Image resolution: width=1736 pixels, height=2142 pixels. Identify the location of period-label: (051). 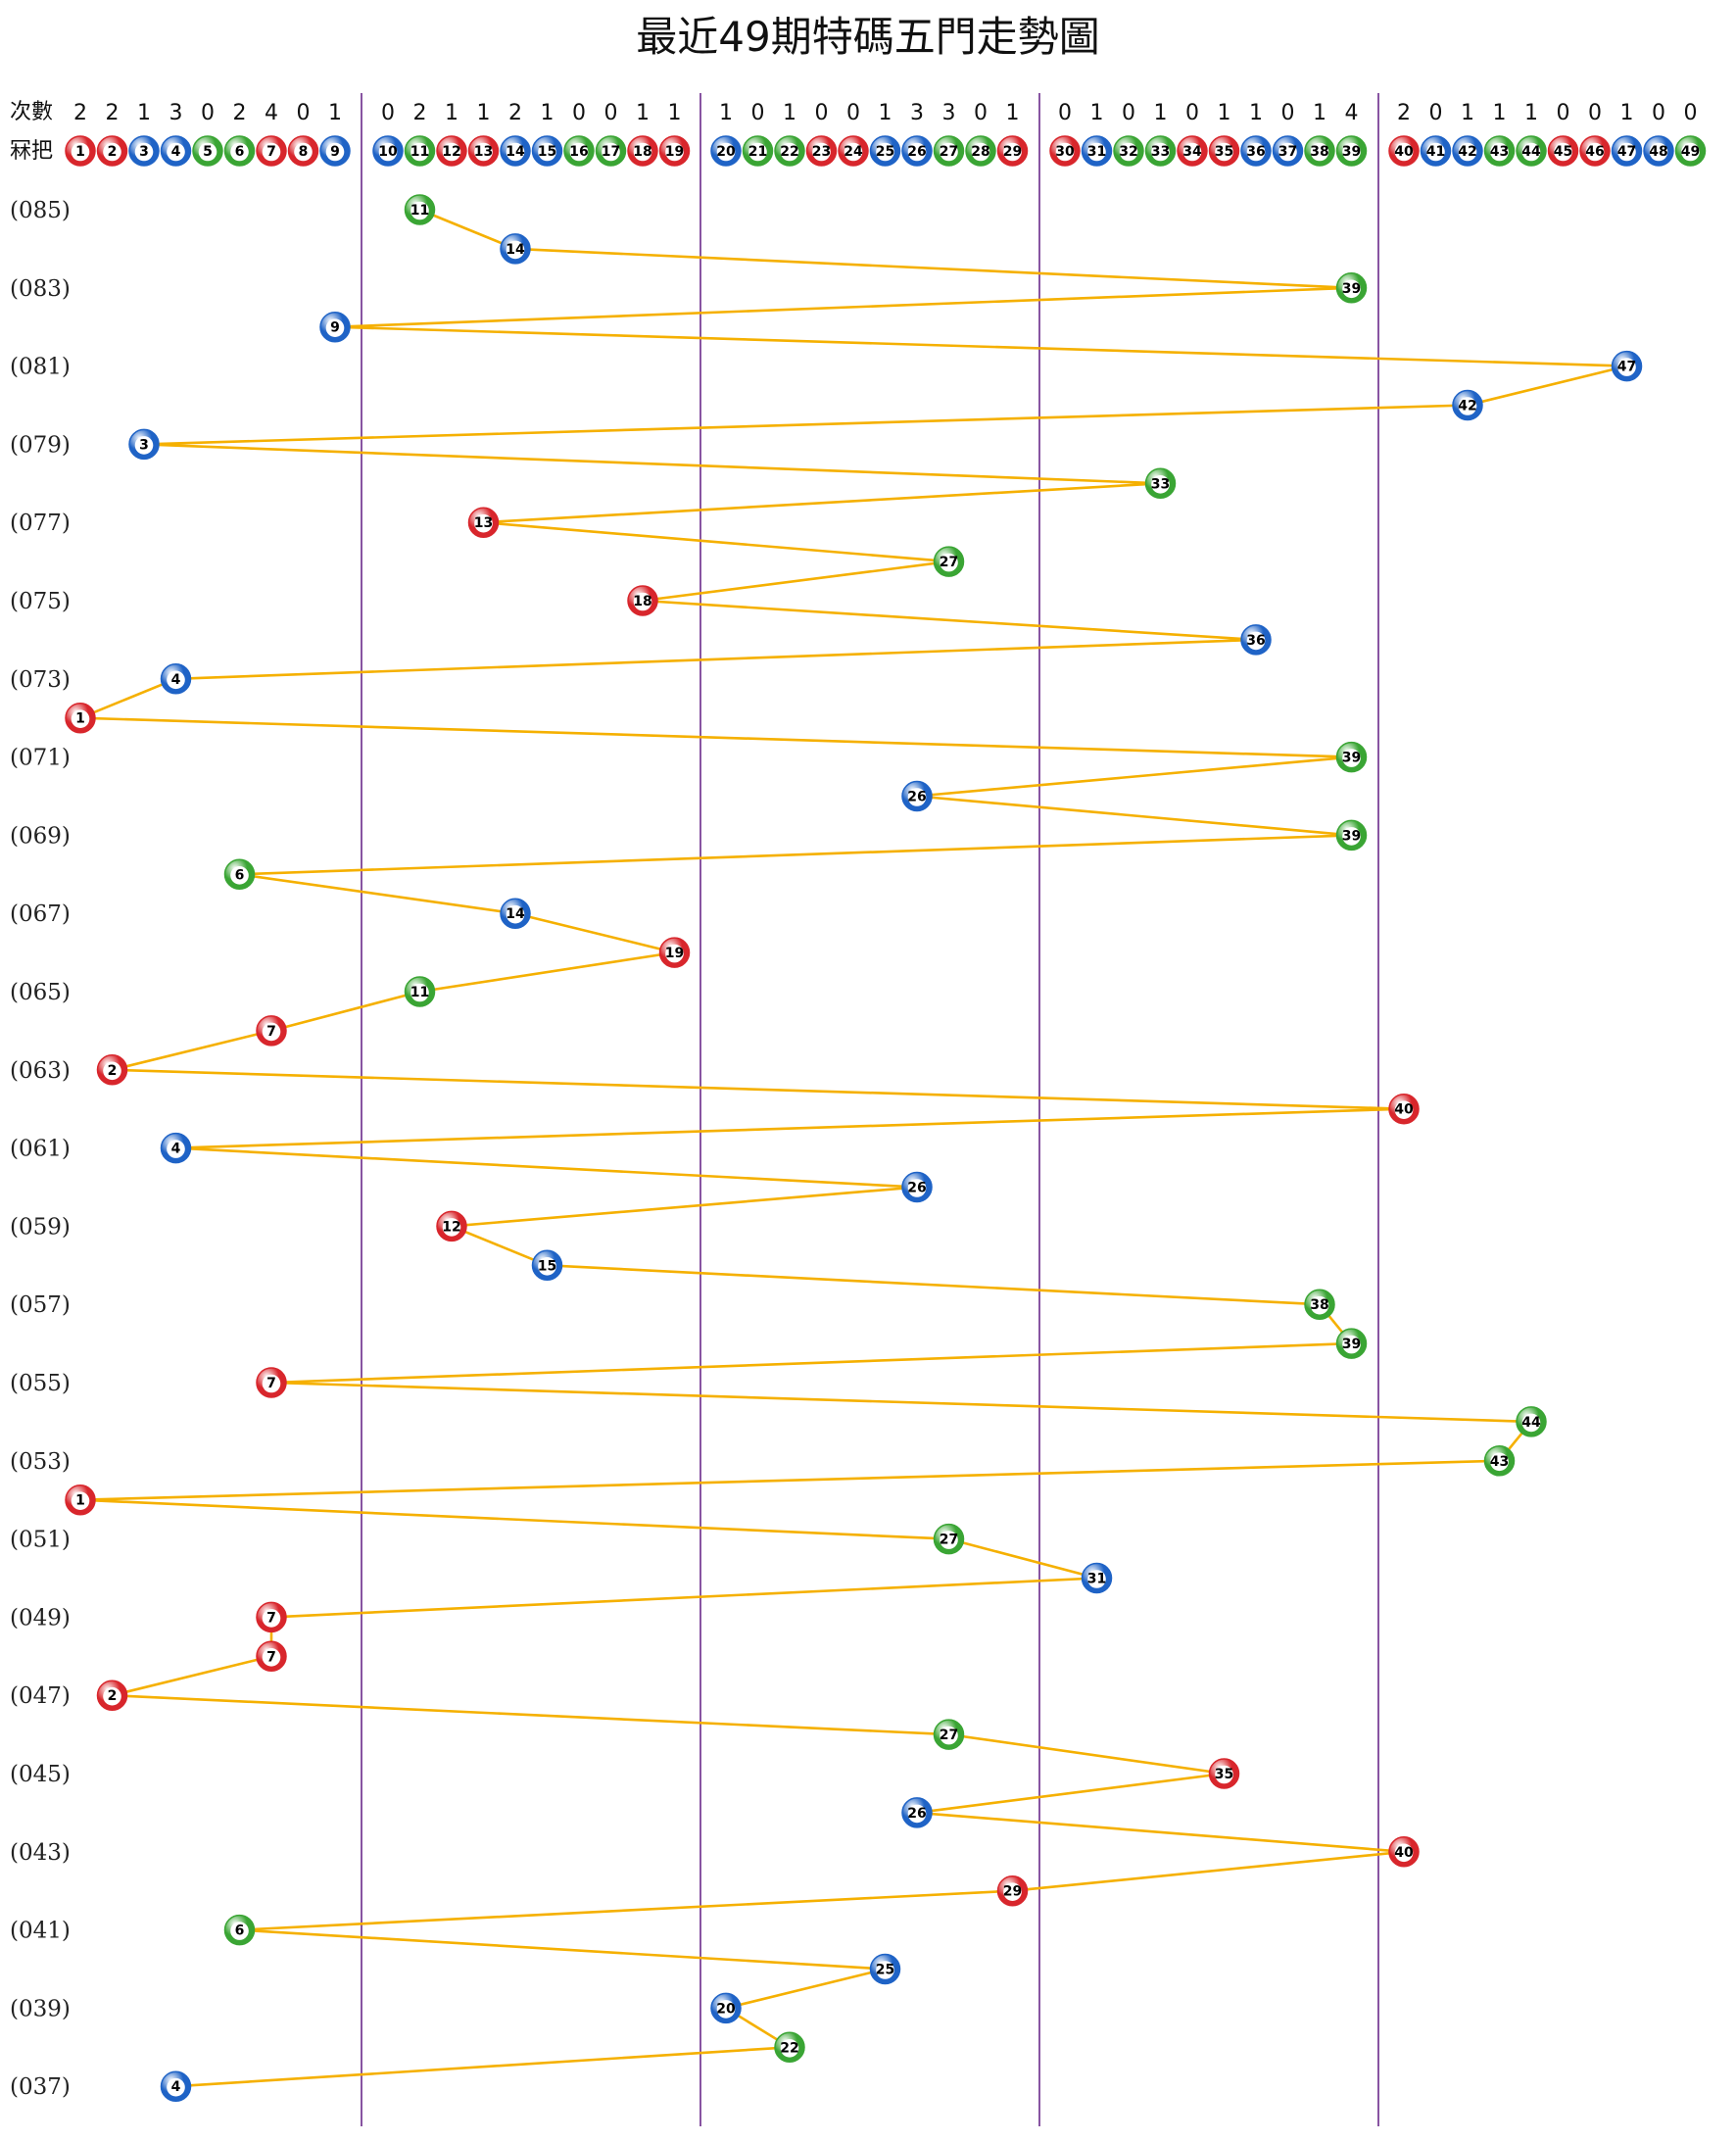
(40, 1540).